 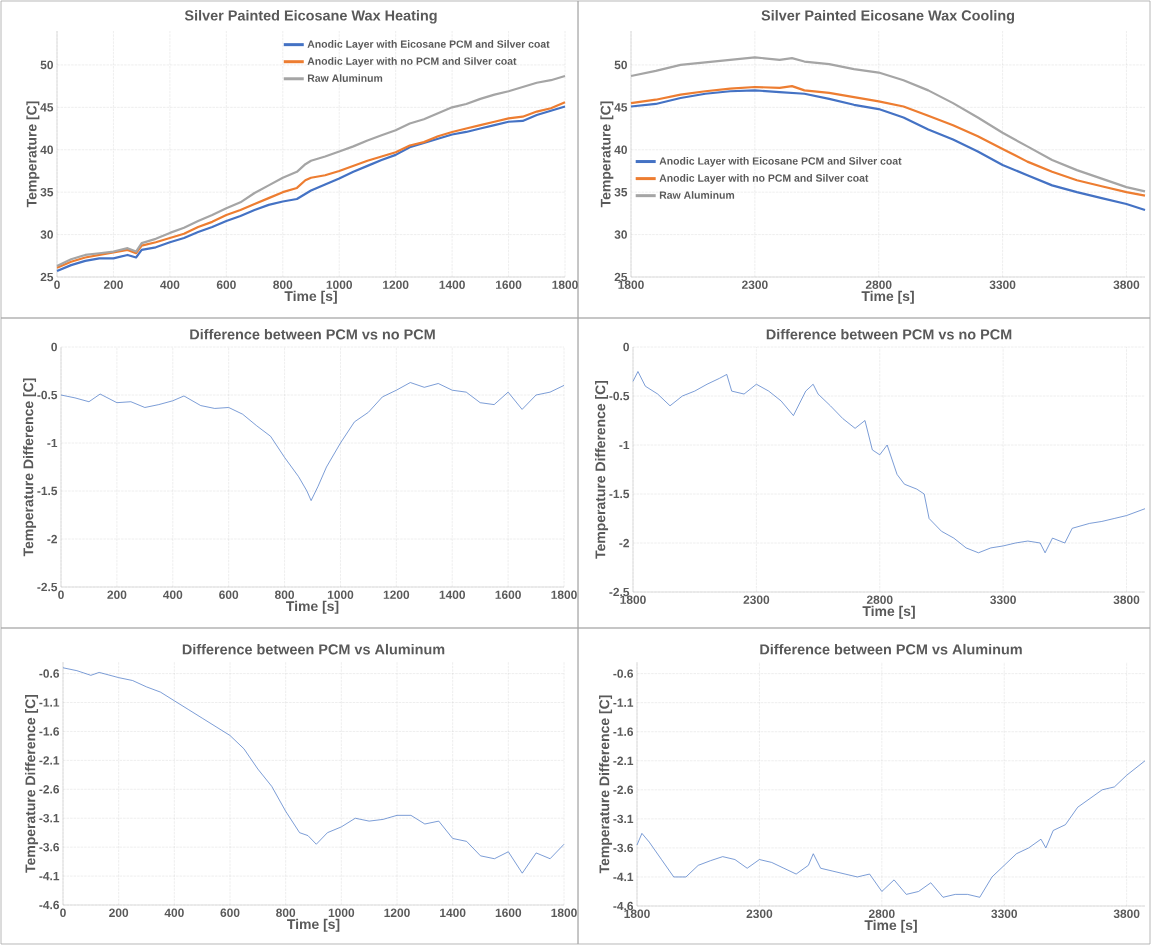 I want to click on legend-label: Anodic Layer with no PCM and Silver coat, so click(x=412, y=62).